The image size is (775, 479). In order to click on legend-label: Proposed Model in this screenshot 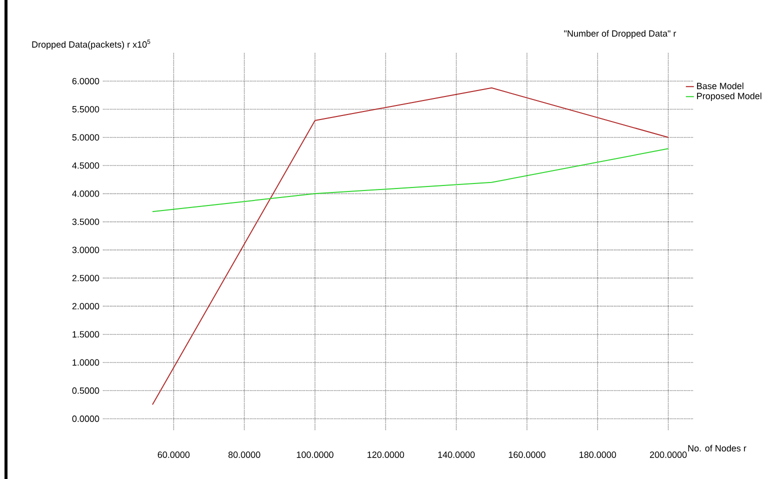, I will do `click(729, 96)`.